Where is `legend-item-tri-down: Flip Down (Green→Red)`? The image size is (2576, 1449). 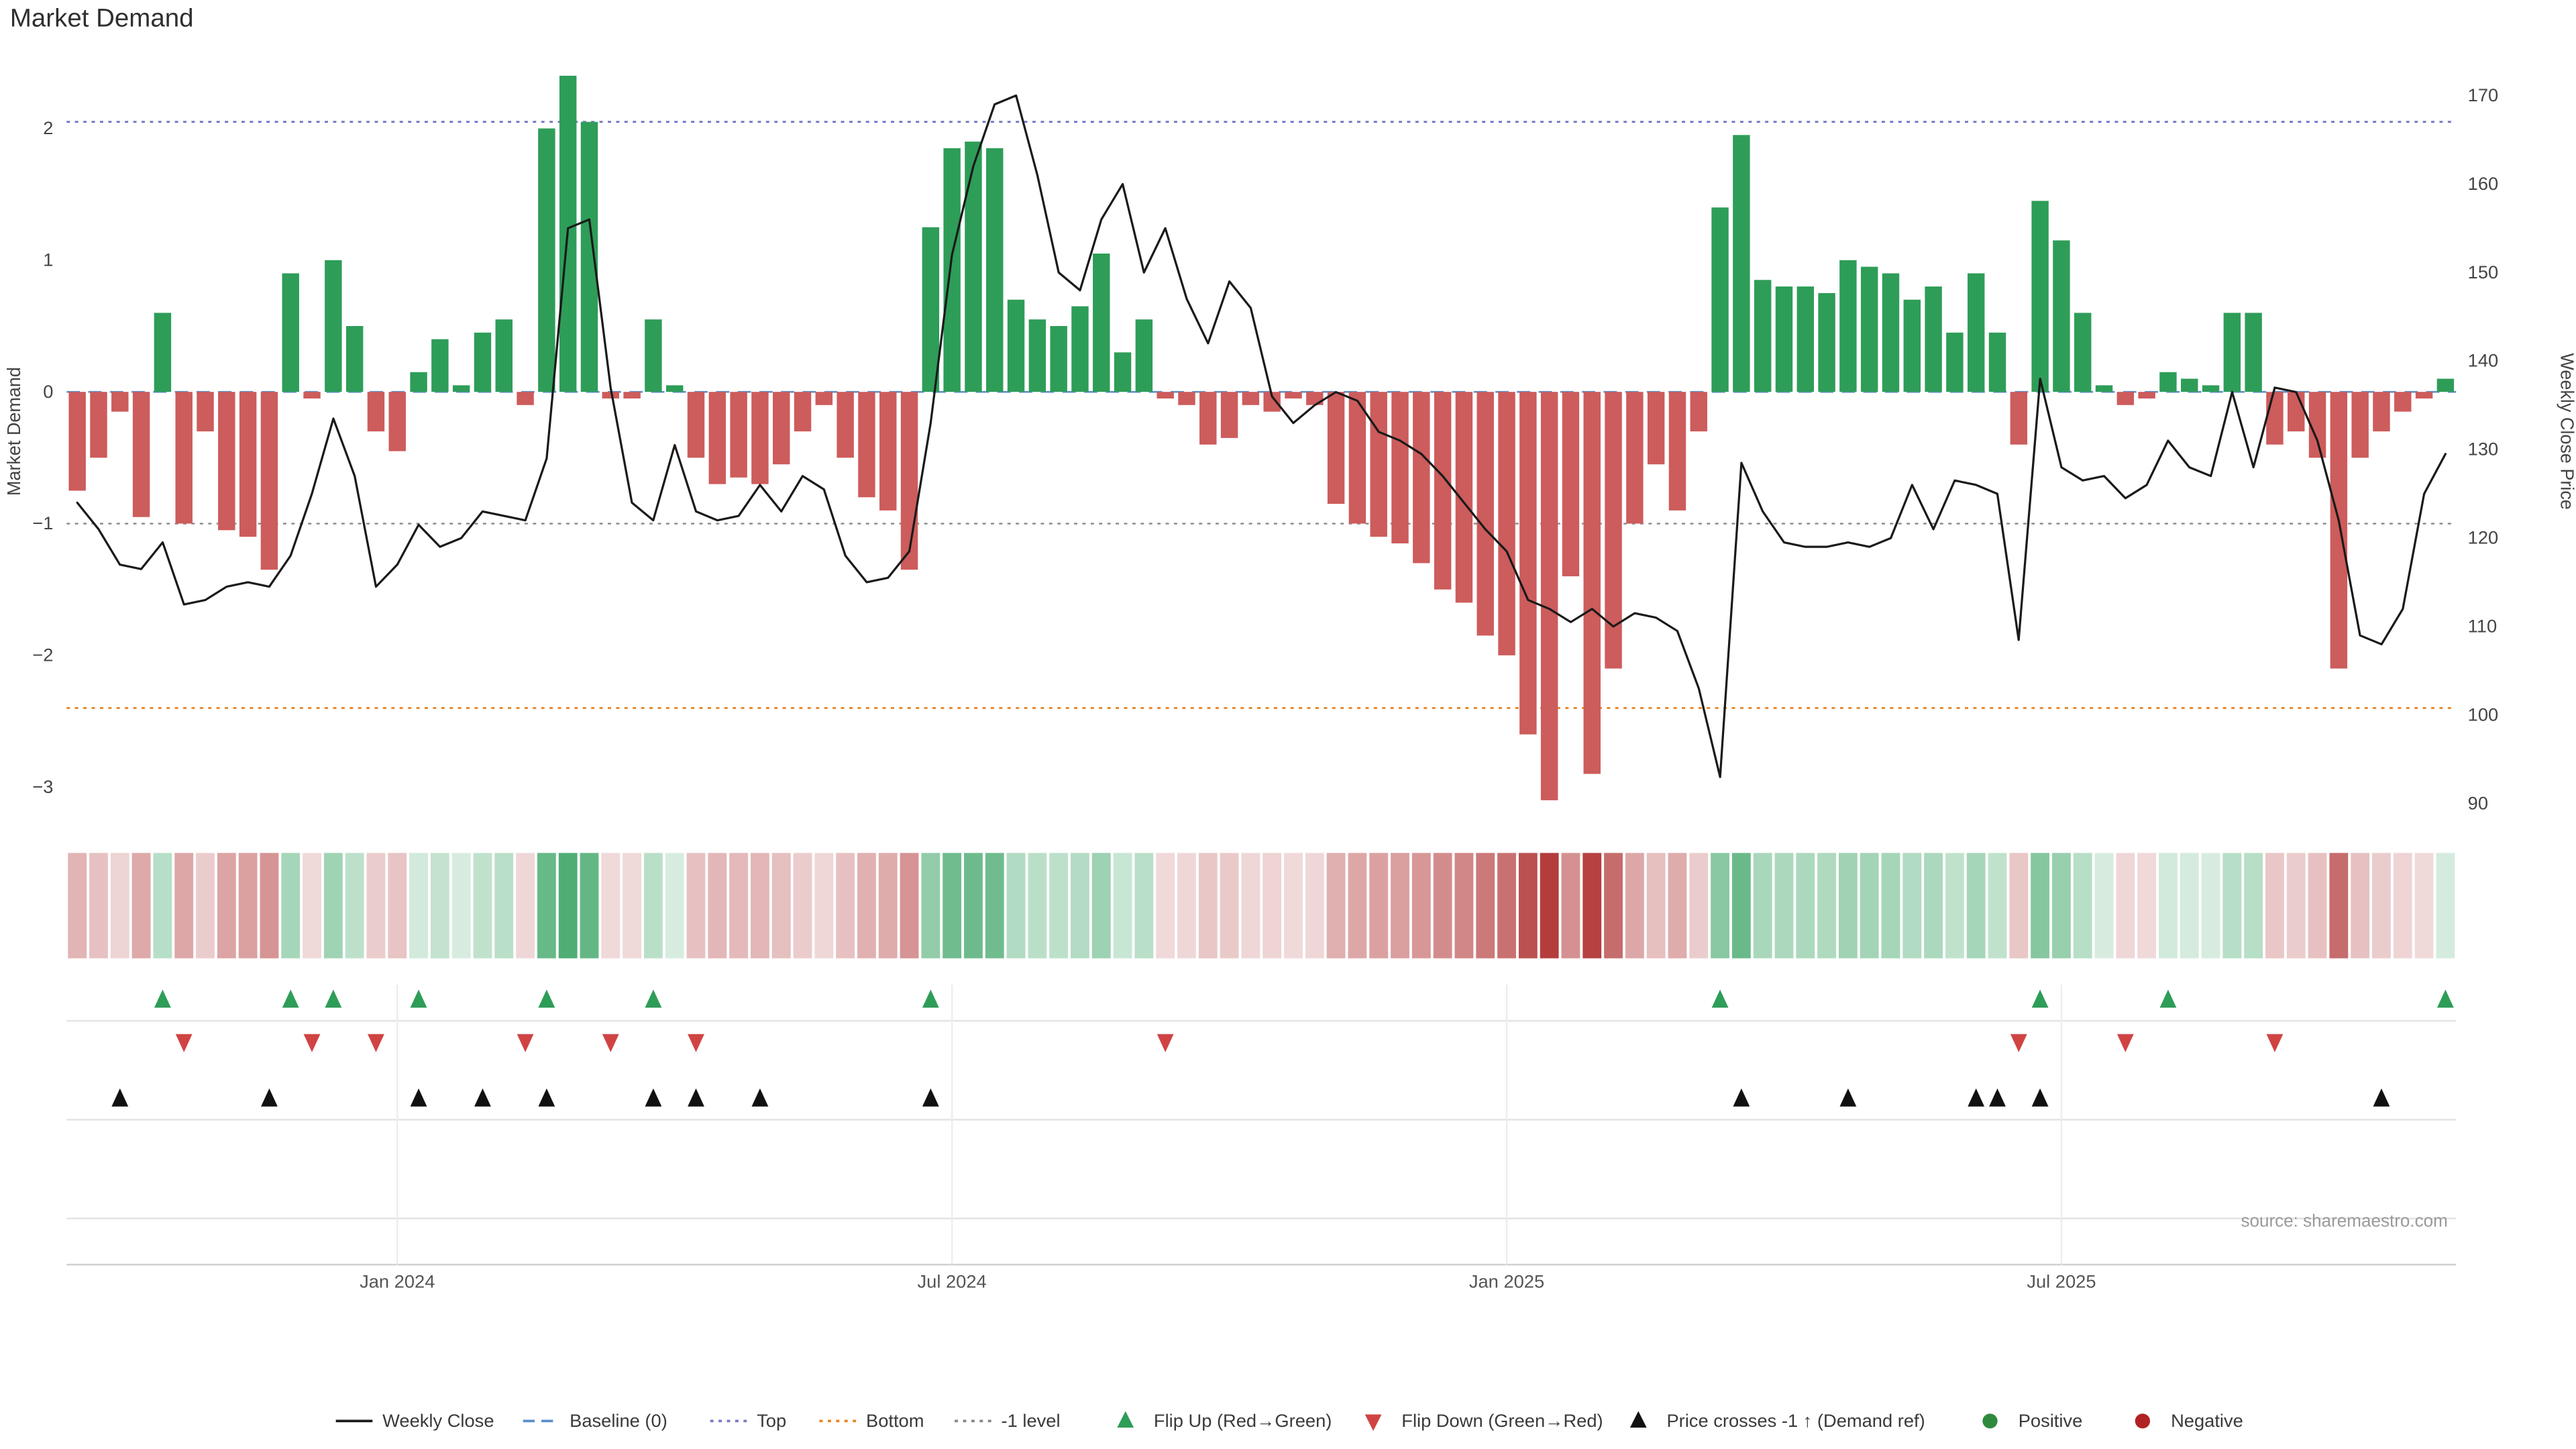 legend-item-tri-down: Flip Down (Green→Red) is located at coordinates (1483, 1420).